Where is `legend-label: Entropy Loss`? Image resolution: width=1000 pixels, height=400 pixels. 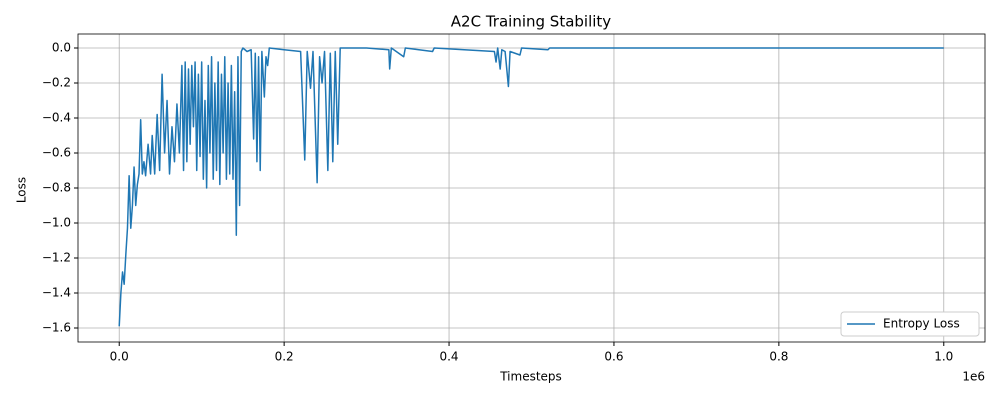 legend-label: Entropy Loss is located at coordinates (921, 324).